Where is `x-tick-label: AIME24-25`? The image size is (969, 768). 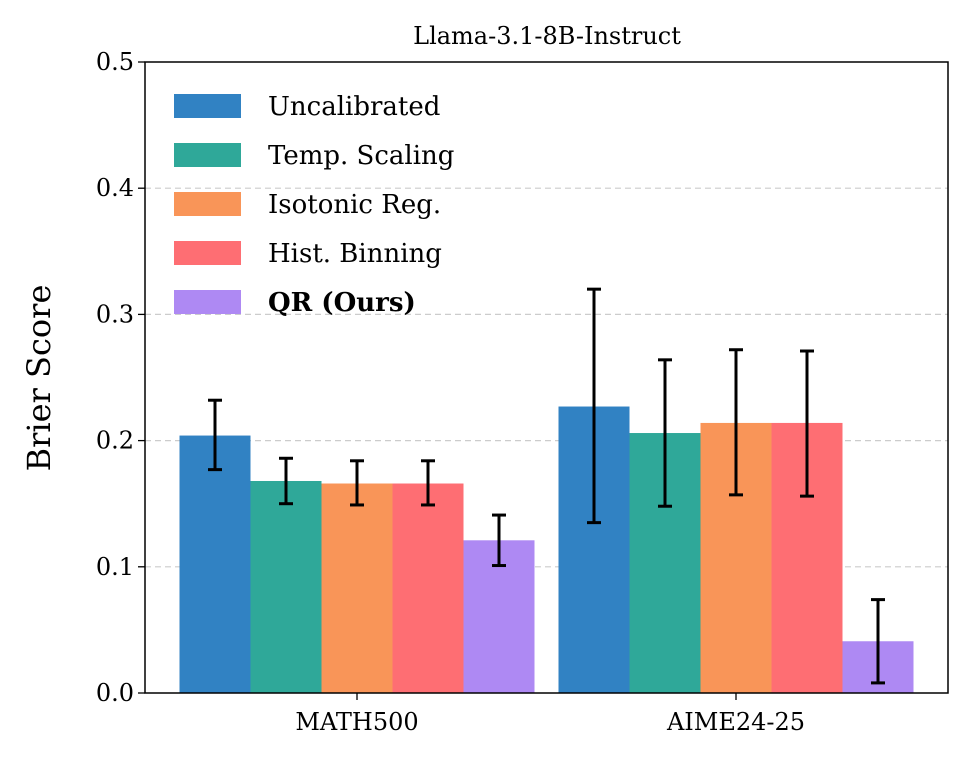
x-tick-label: AIME24-25 is located at coordinates (735, 722).